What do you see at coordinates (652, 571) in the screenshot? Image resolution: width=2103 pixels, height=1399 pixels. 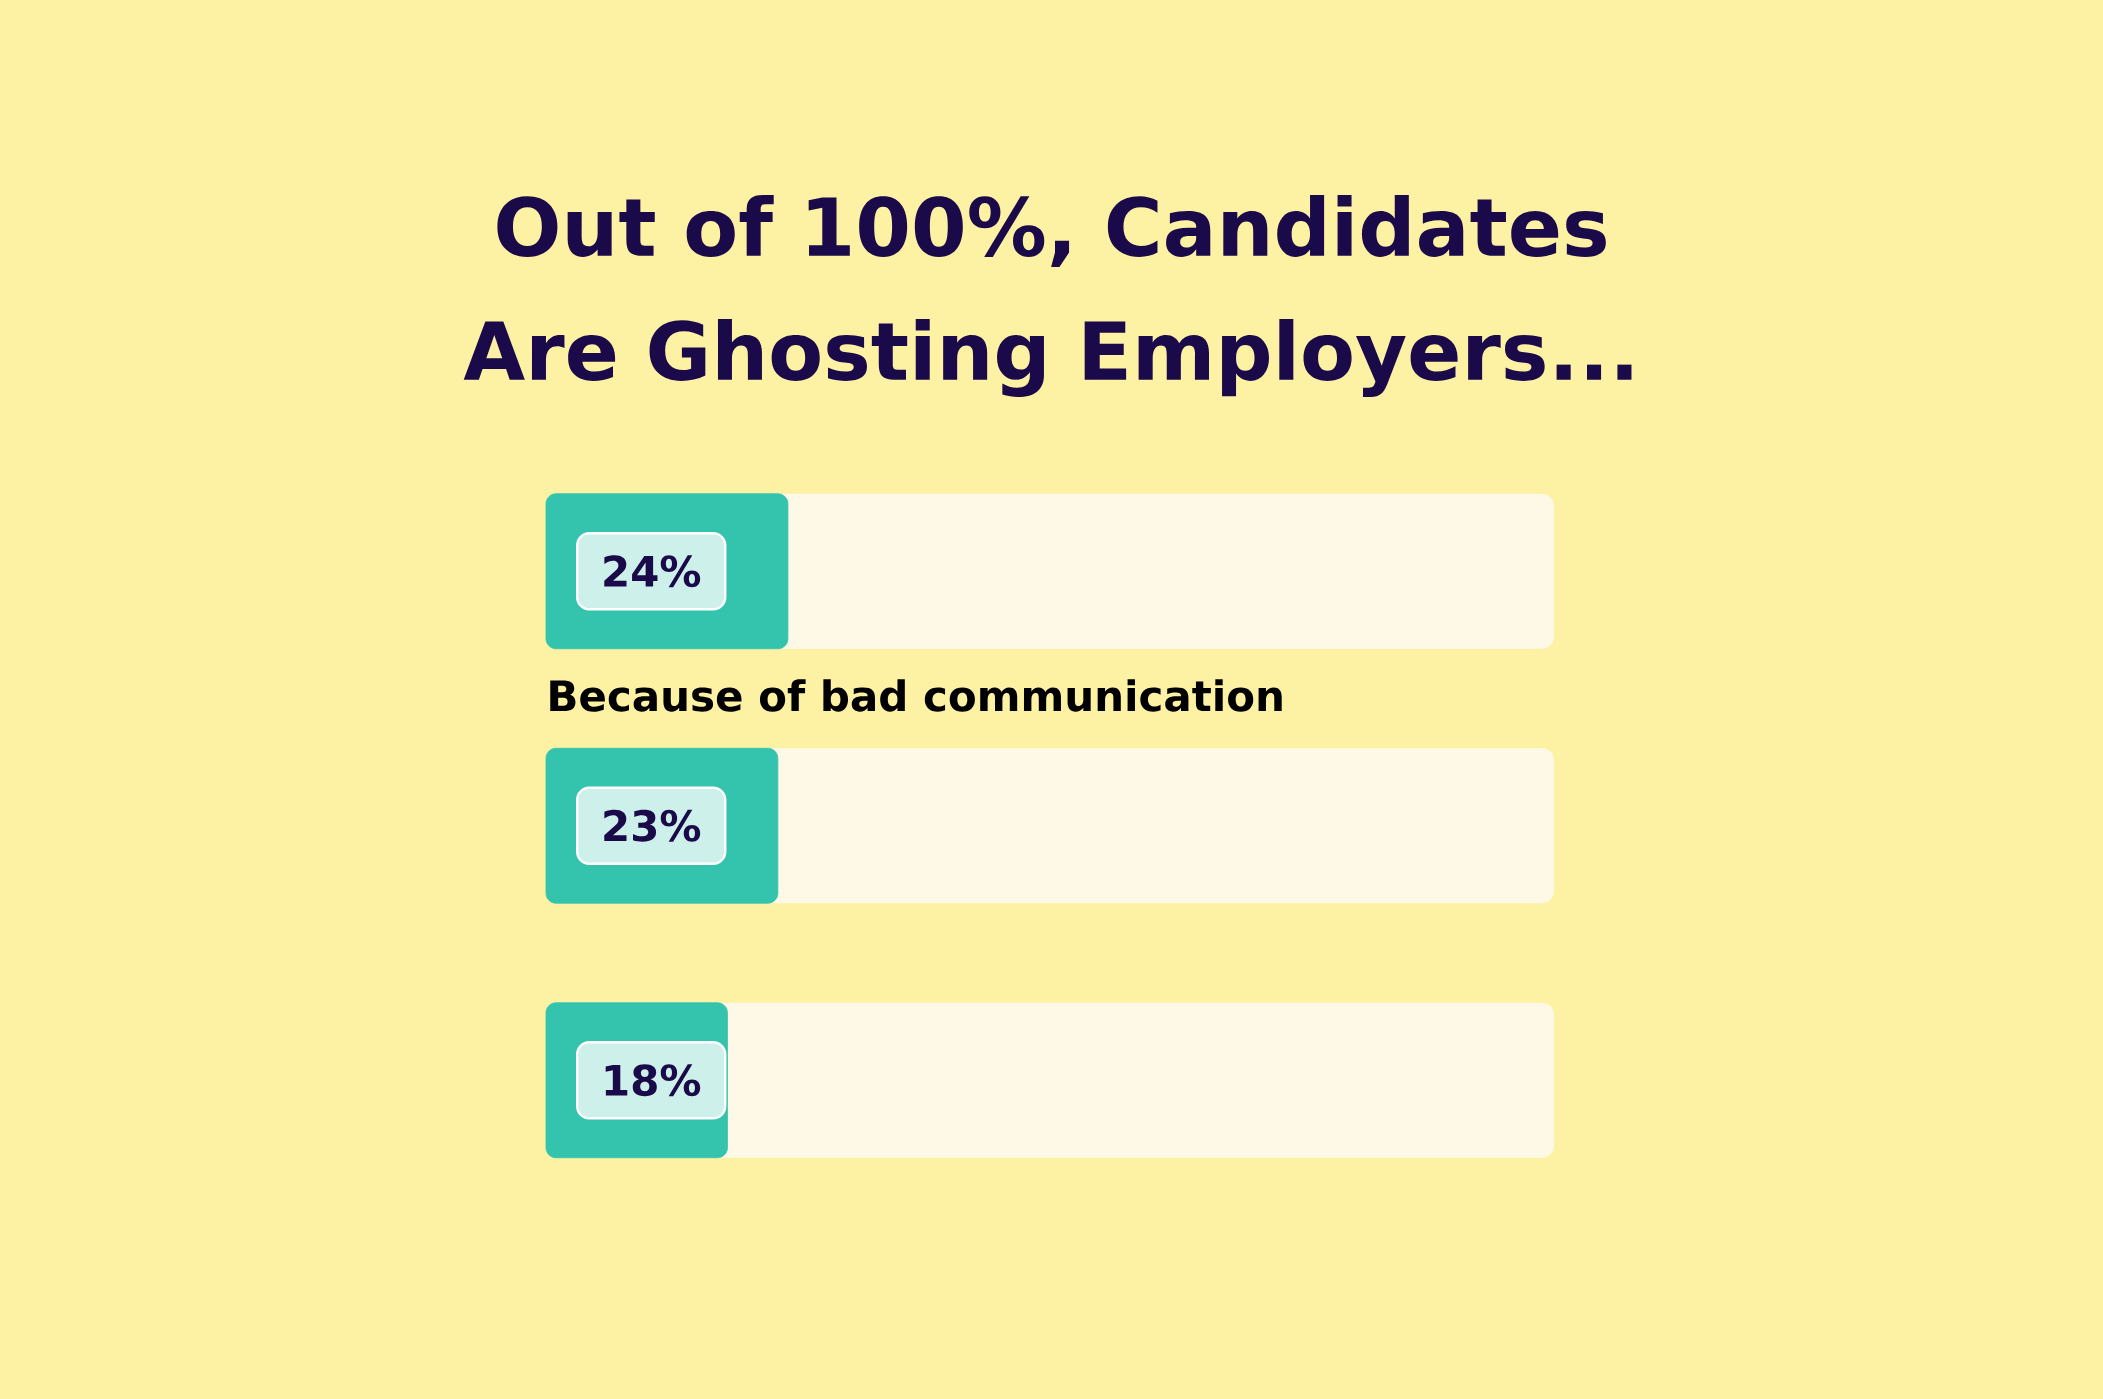 I see `data-label: 24%` at bounding box center [652, 571].